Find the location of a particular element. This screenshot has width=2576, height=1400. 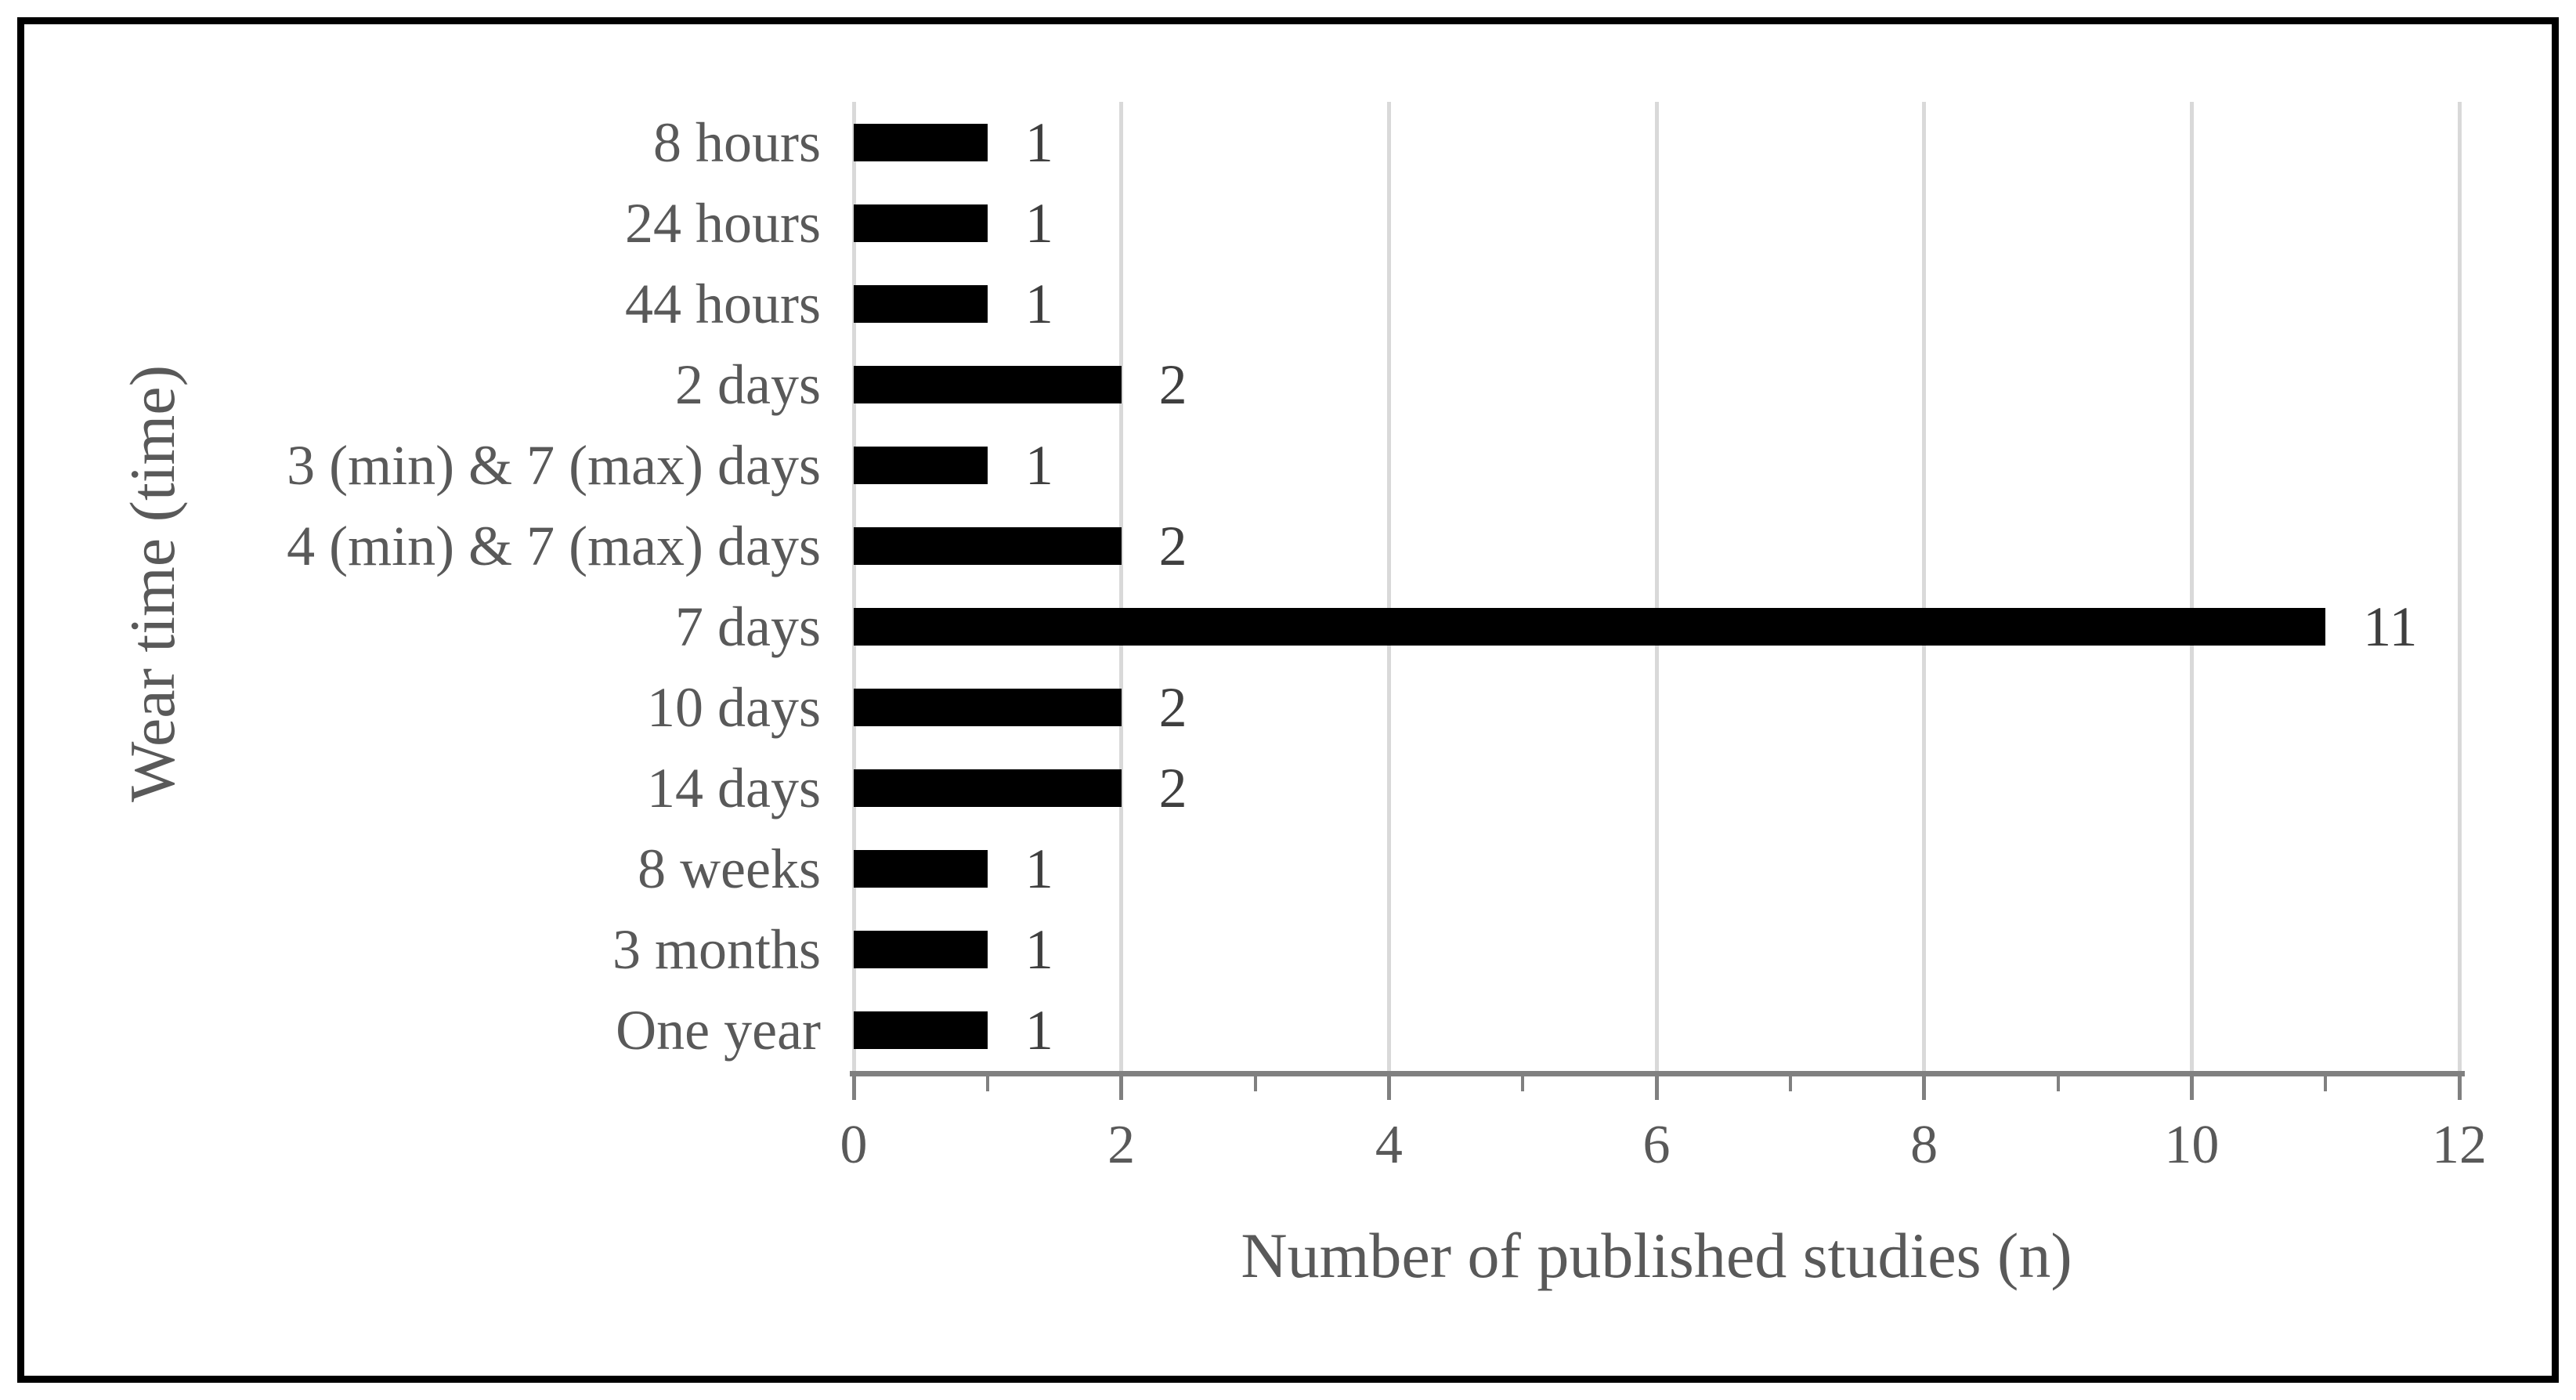

minor-tick-x5 is located at coordinates (1523, 1083).